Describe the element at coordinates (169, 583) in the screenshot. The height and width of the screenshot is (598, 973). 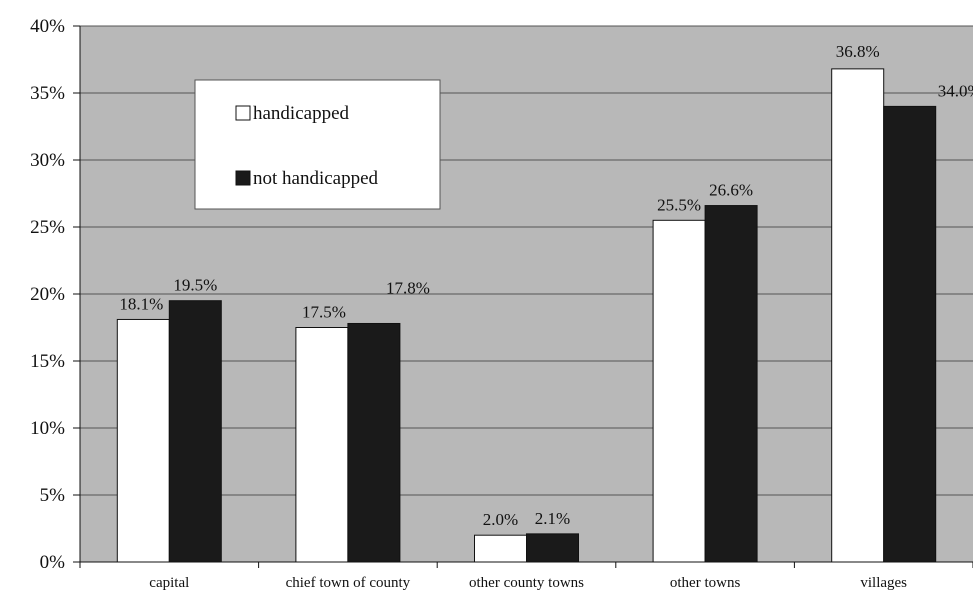
I see `x-tick-label: capital` at that location.